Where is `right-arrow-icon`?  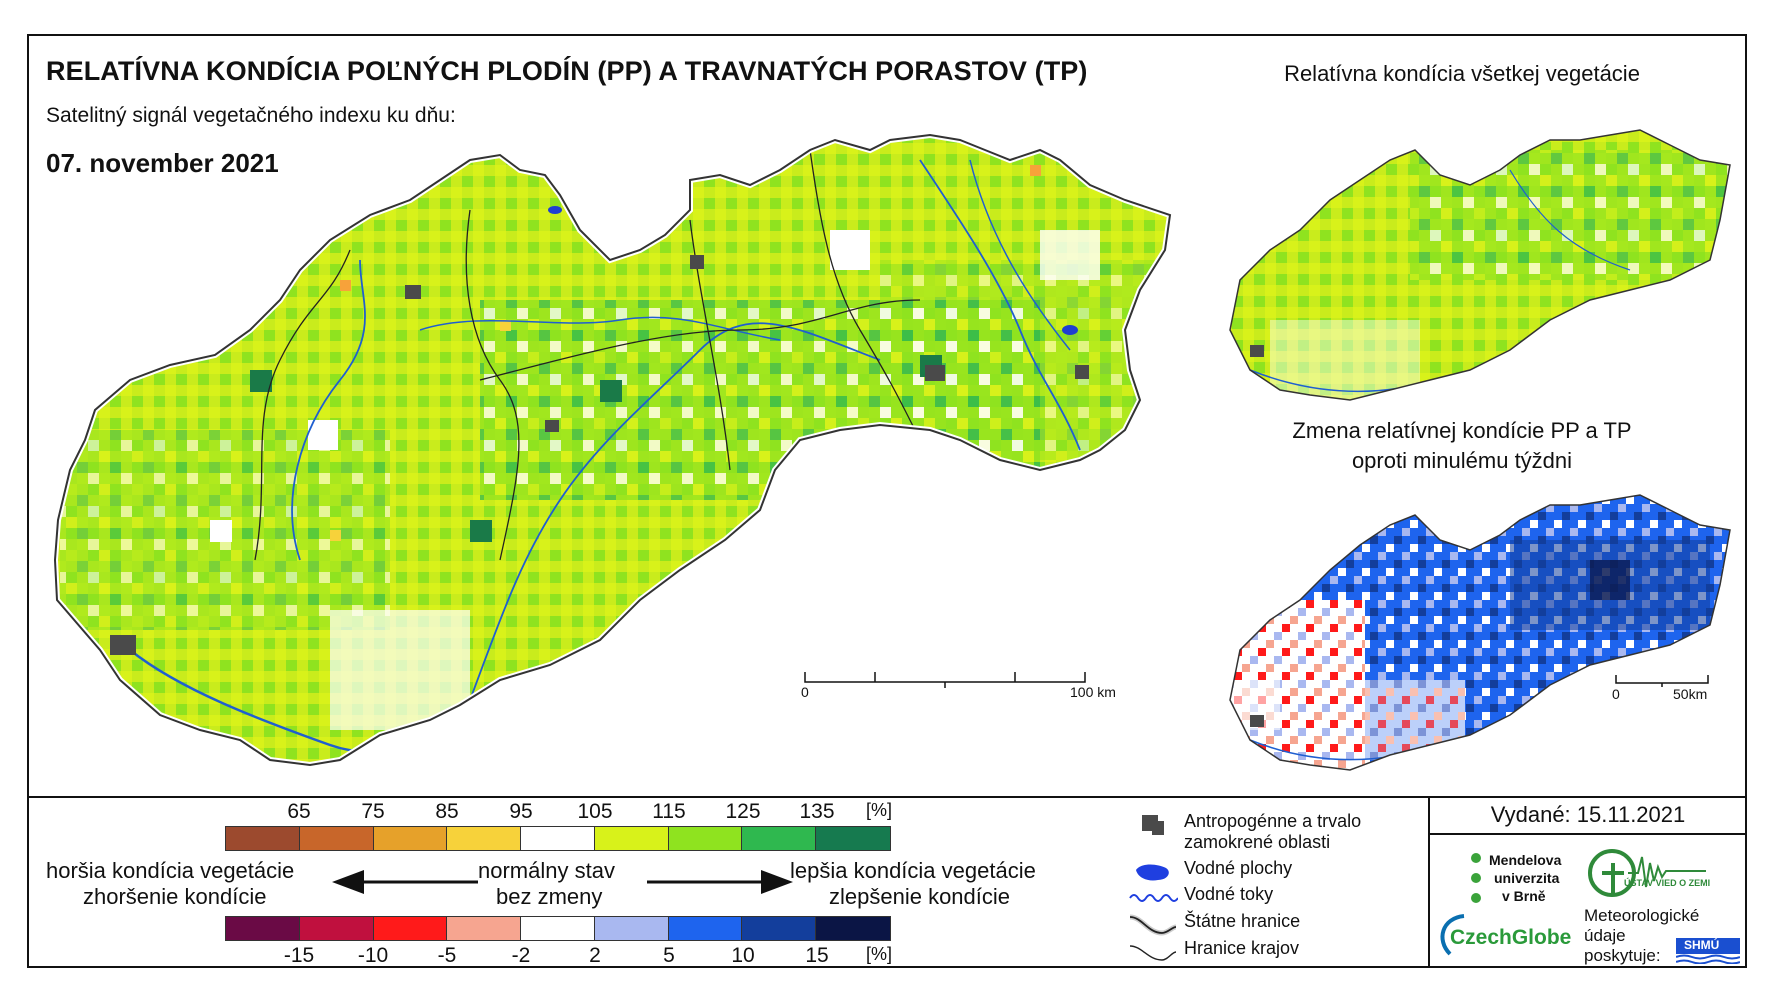 right-arrow-icon is located at coordinates (720, 882).